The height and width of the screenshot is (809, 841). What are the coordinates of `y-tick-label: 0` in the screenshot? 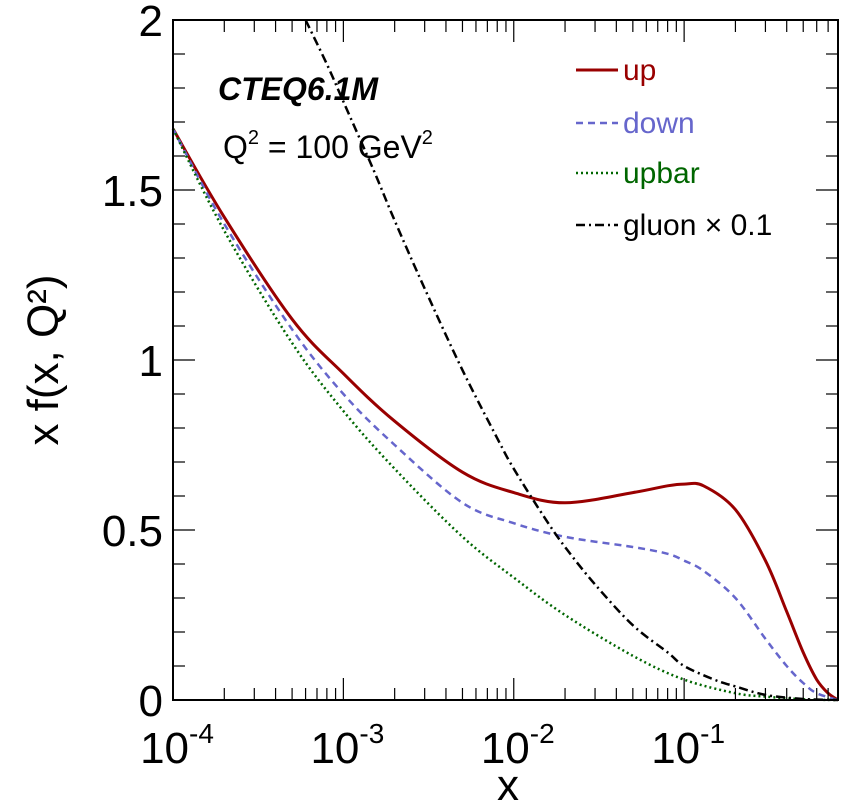 It's located at (151, 701).